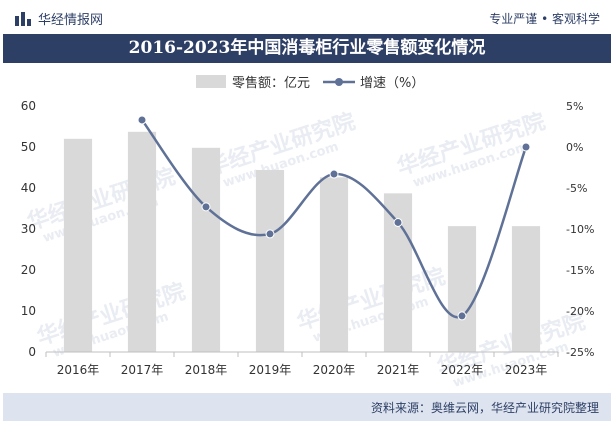  Describe the element at coordinates (526, 370) in the screenshot. I see `x-tick-label: 2023年` at that location.